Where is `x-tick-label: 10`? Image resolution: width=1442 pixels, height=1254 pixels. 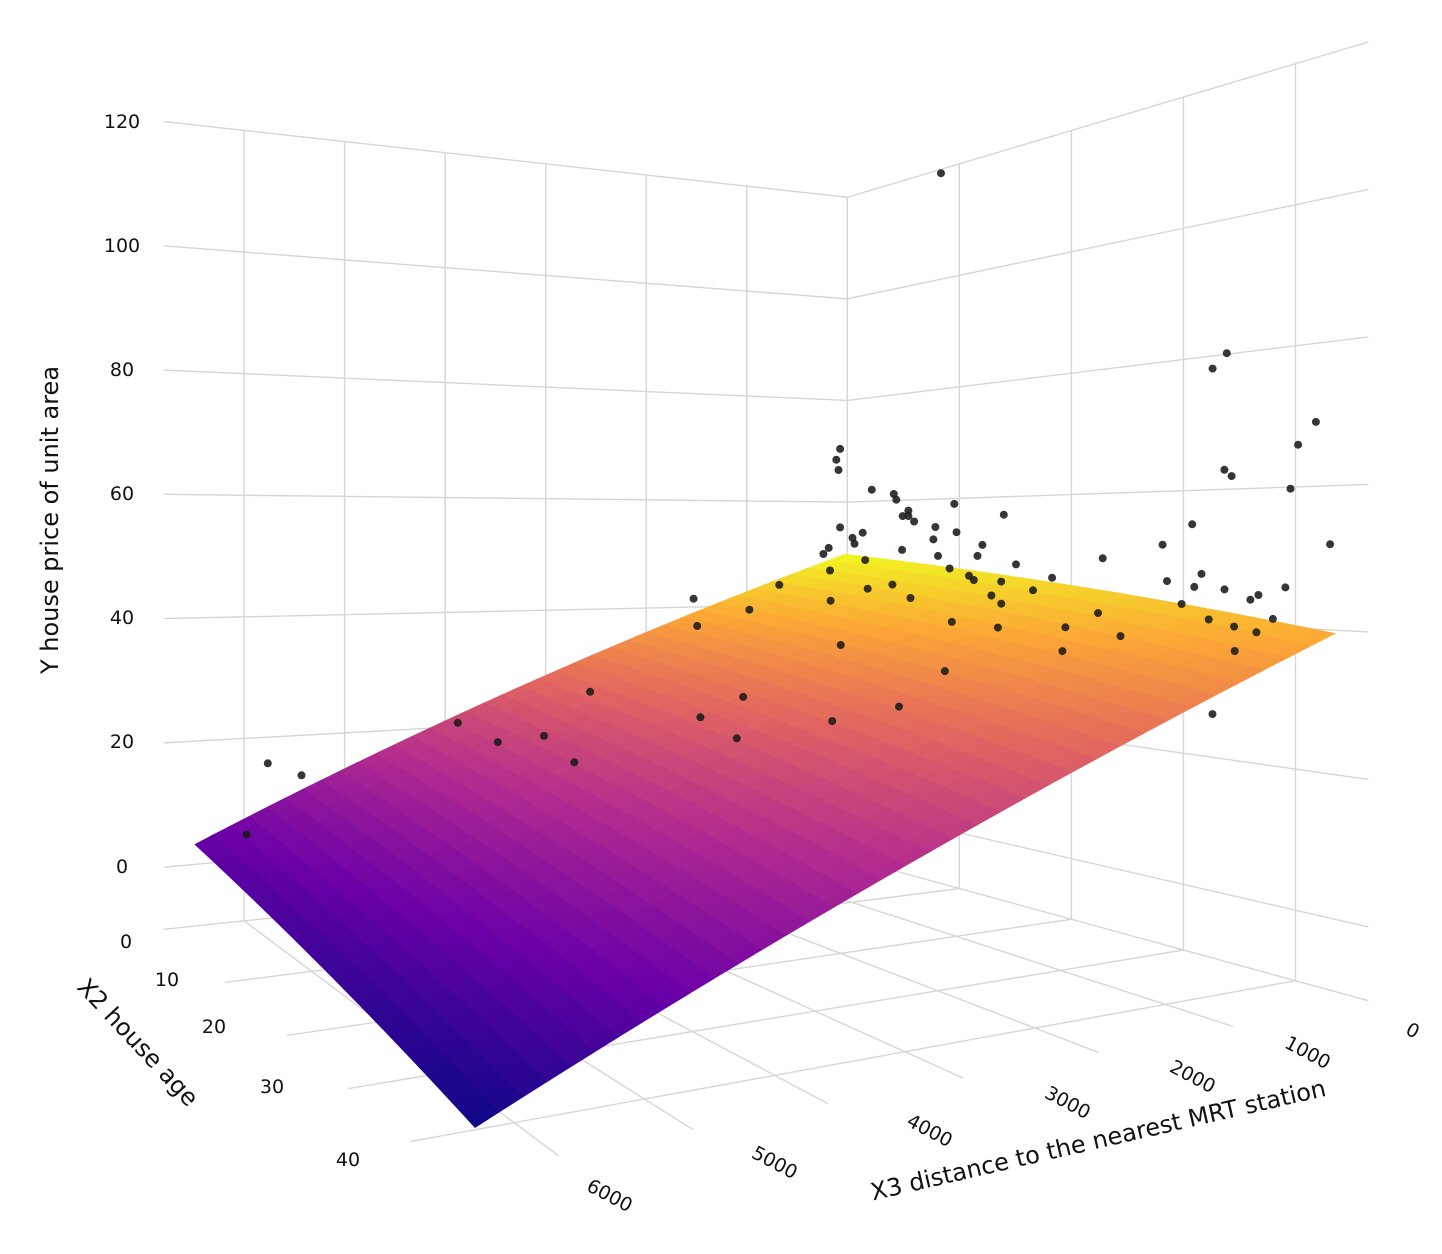 x-tick-label: 10 is located at coordinates (167, 980).